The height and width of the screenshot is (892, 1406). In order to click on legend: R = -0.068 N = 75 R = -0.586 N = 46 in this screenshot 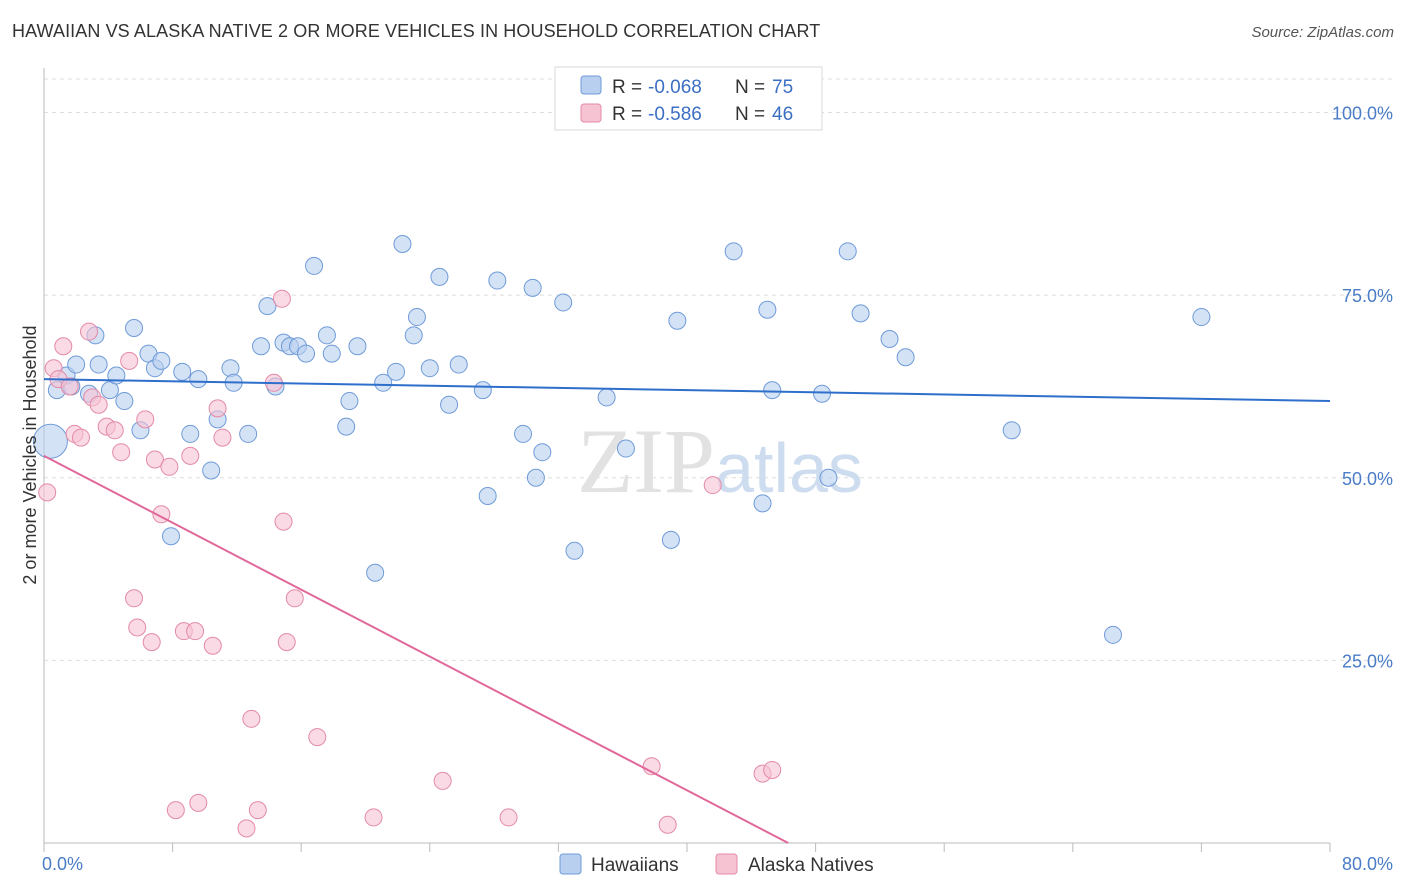, I will do `click(688, 98)`.